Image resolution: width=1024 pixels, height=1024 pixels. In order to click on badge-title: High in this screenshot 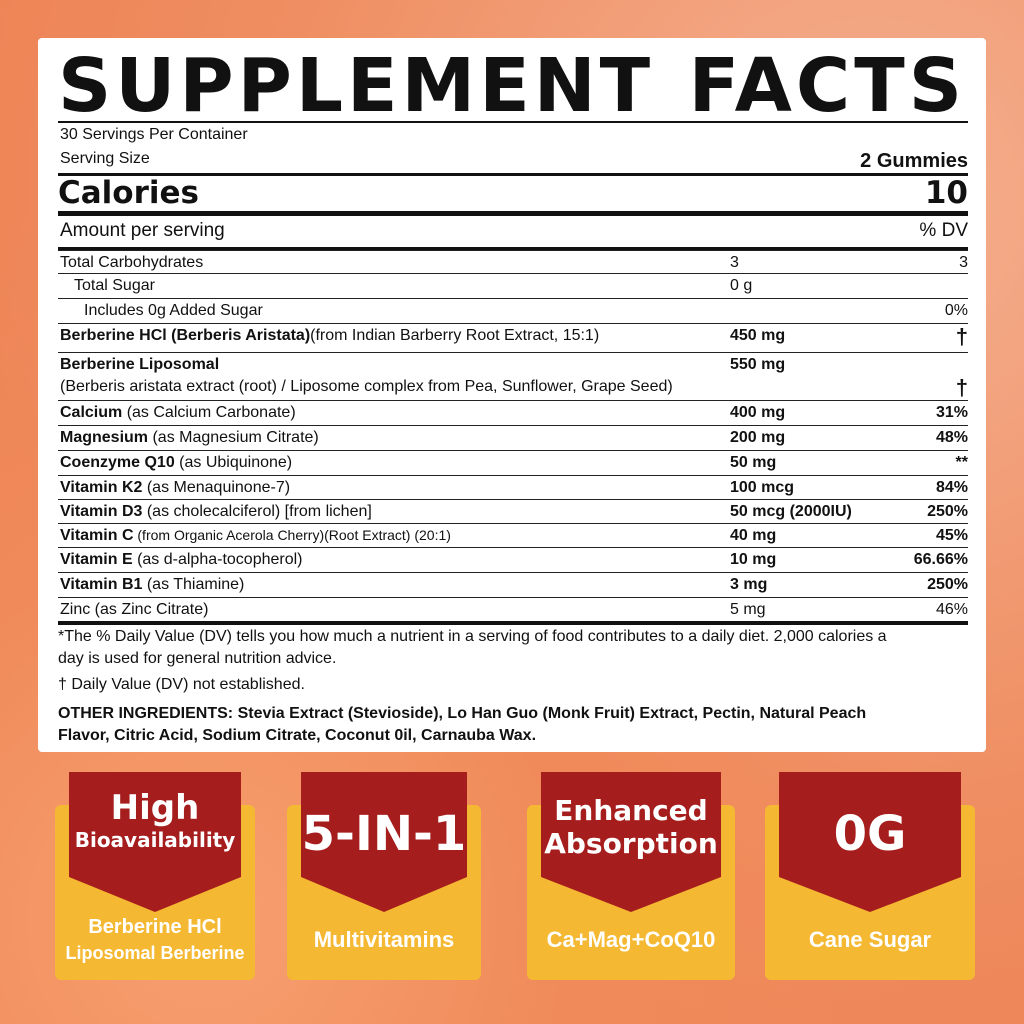, I will do `click(155, 808)`.